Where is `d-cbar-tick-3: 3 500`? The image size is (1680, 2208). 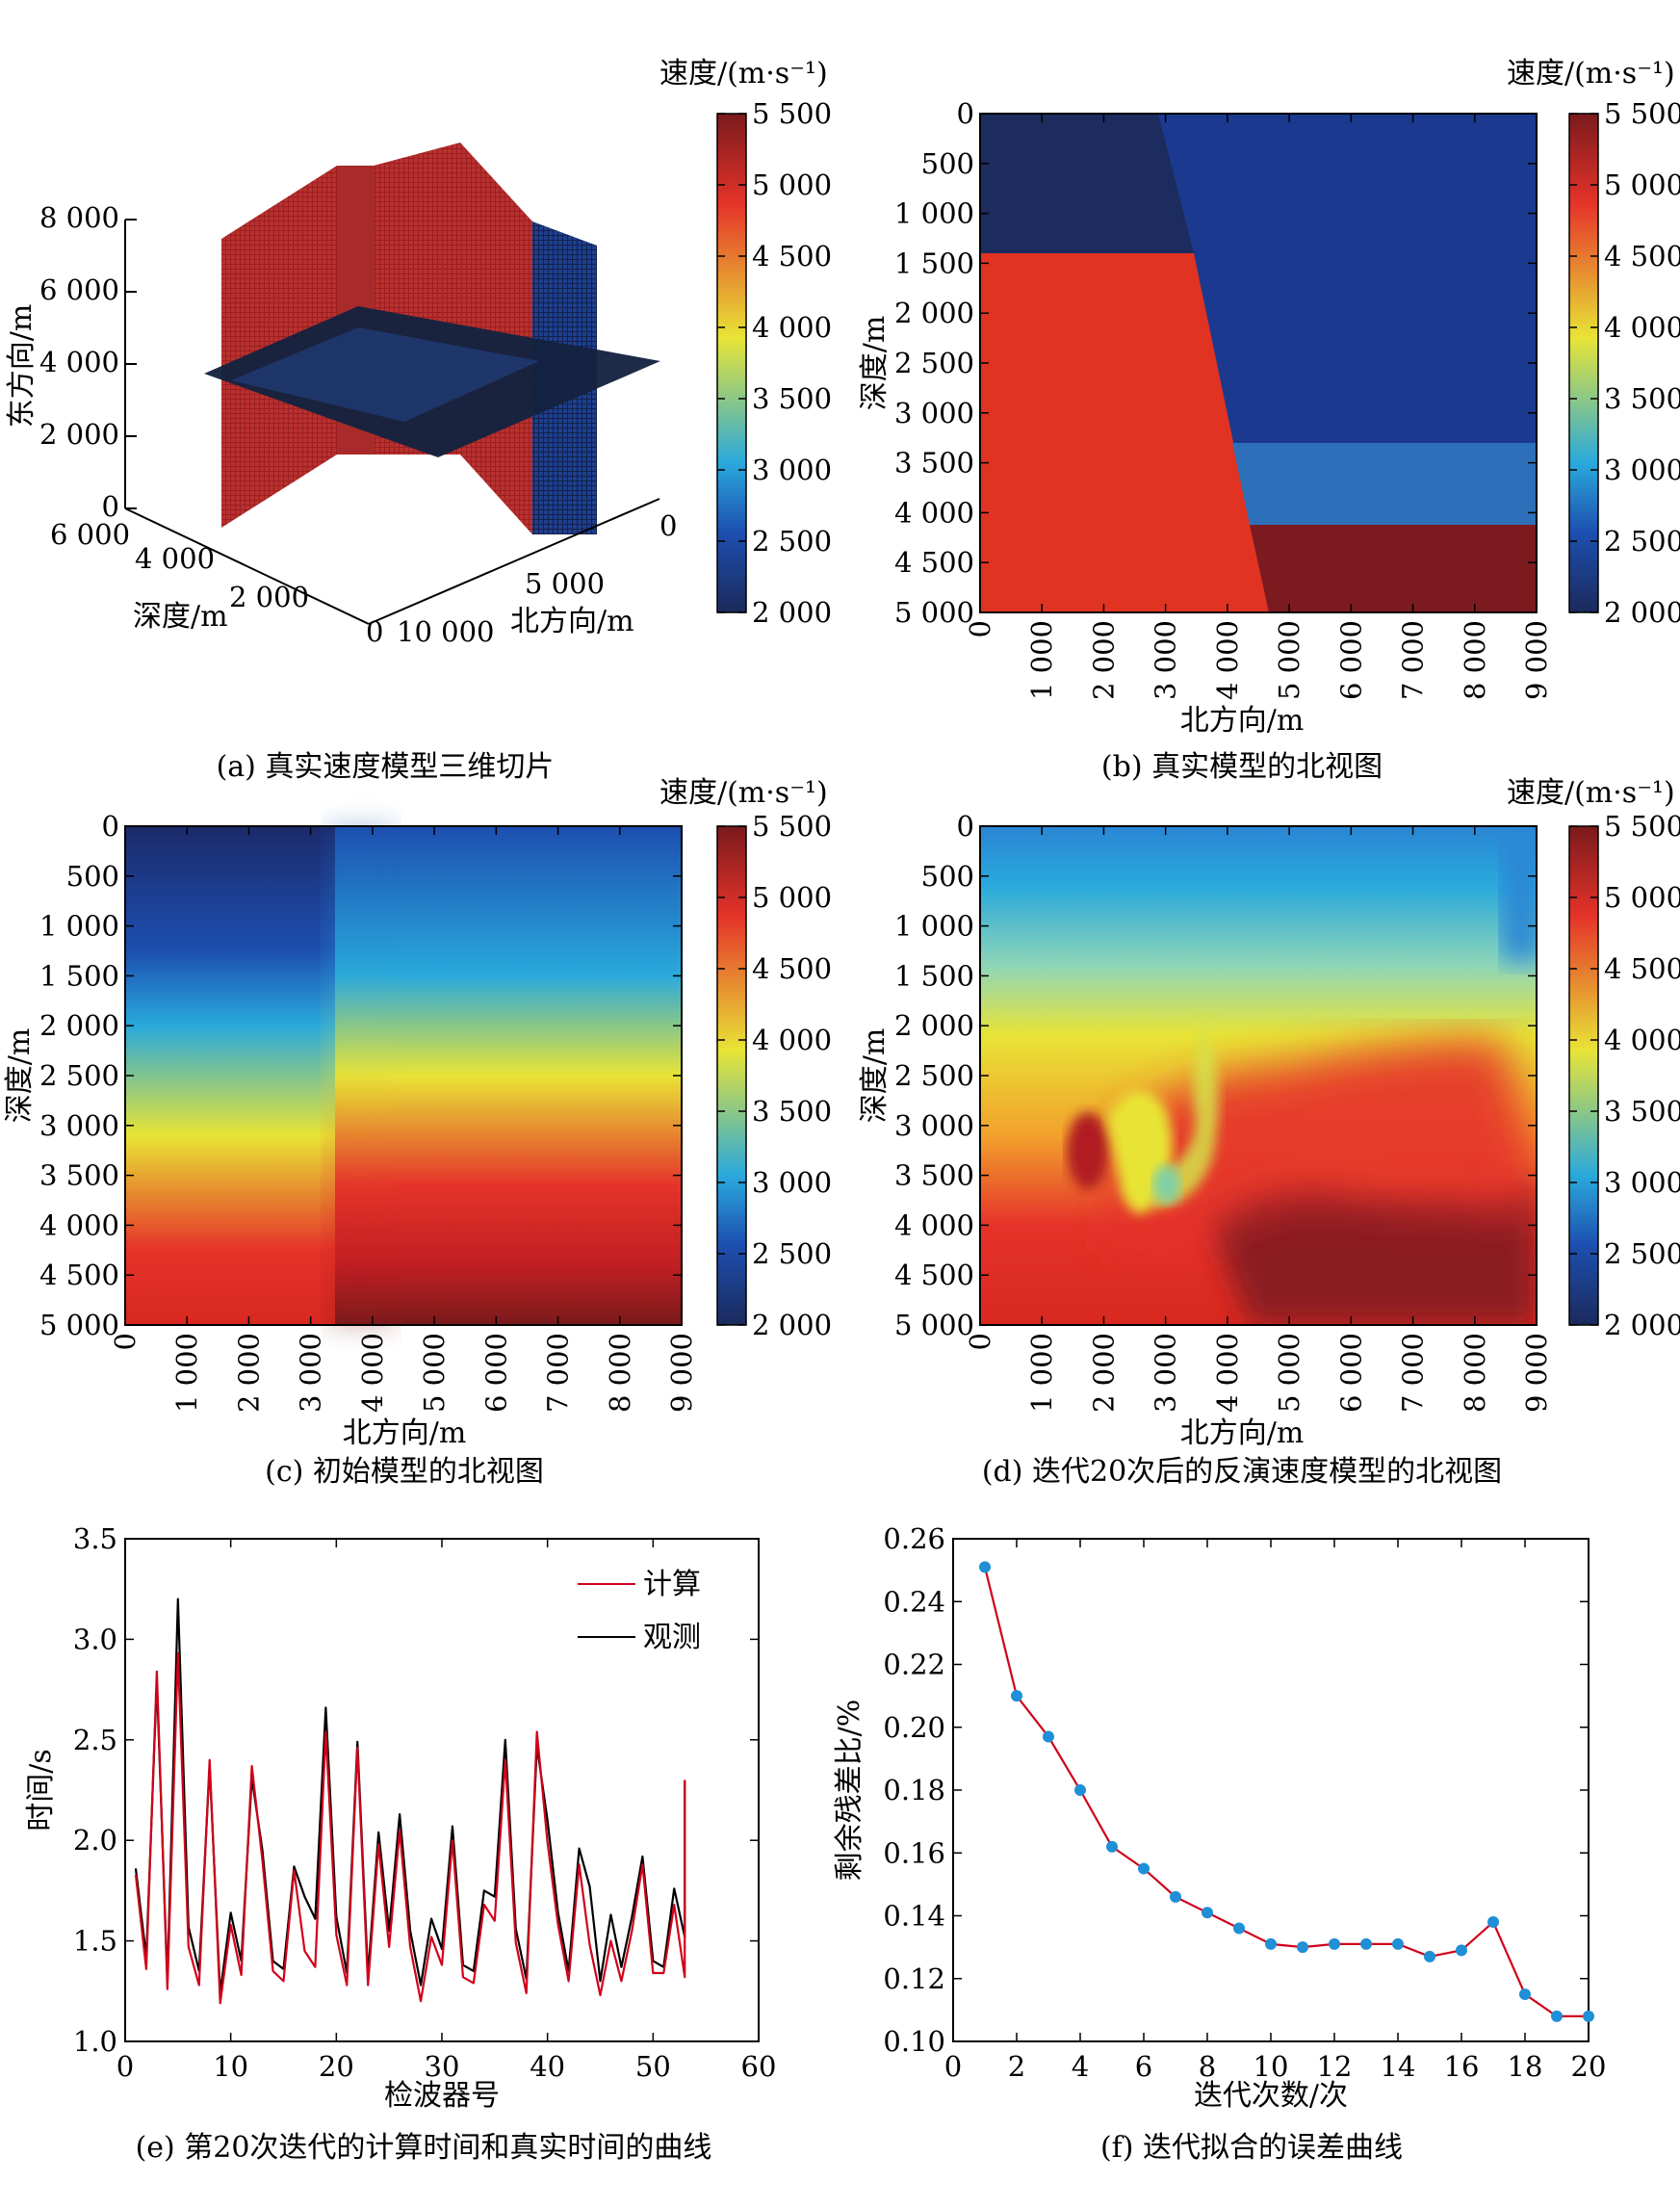
d-cbar-tick-3: 3 500 is located at coordinates (1642, 1111).